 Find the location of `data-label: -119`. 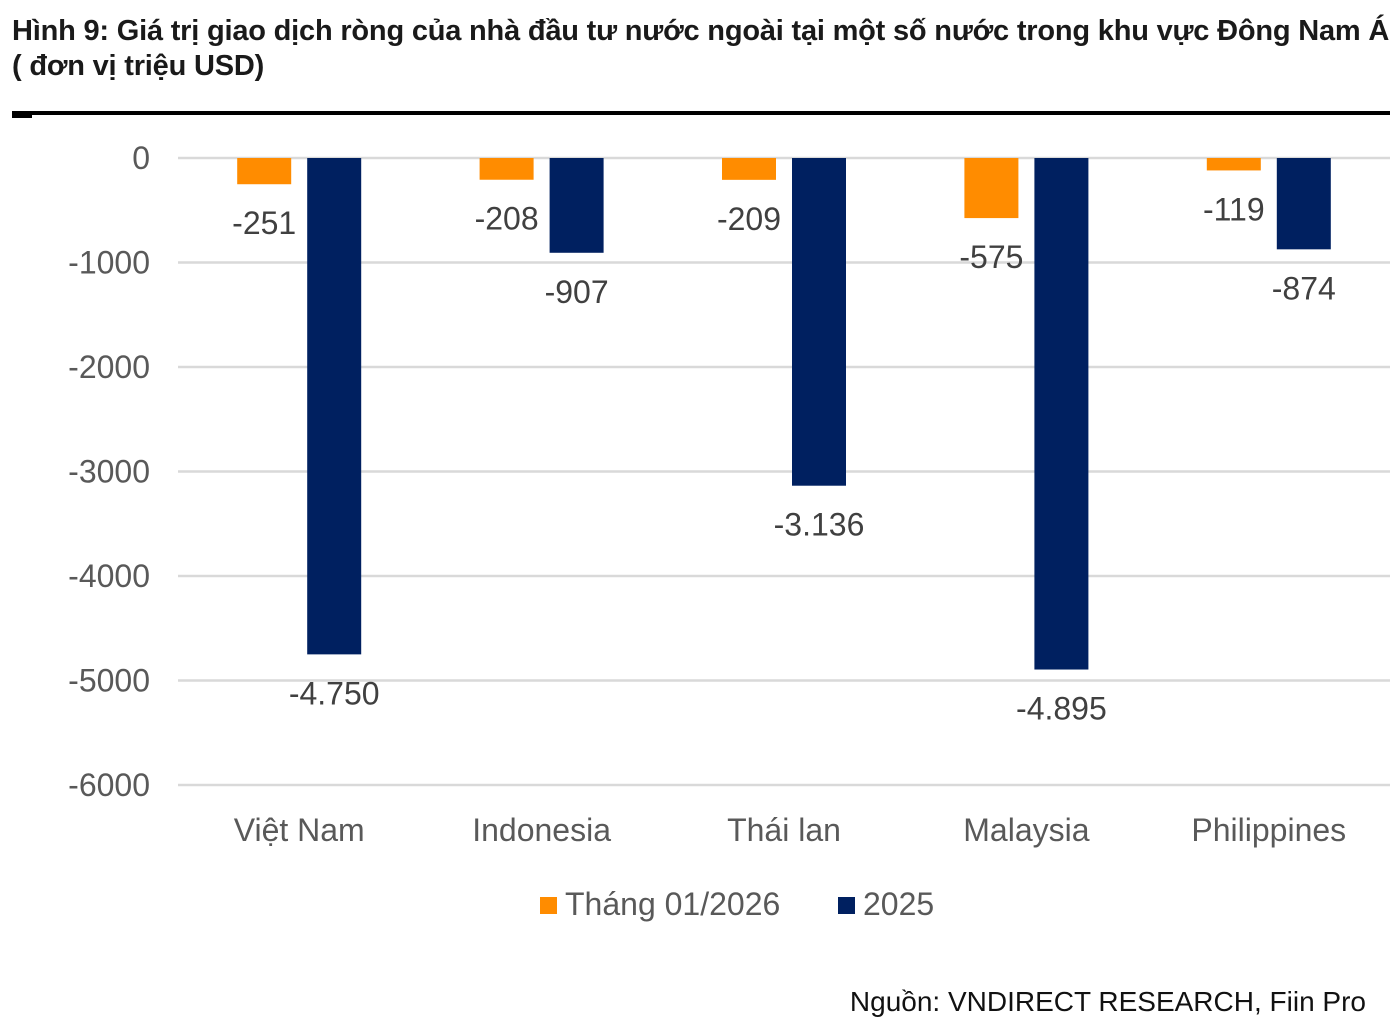

data-label: -119 is located at coordinates (1234, 209).